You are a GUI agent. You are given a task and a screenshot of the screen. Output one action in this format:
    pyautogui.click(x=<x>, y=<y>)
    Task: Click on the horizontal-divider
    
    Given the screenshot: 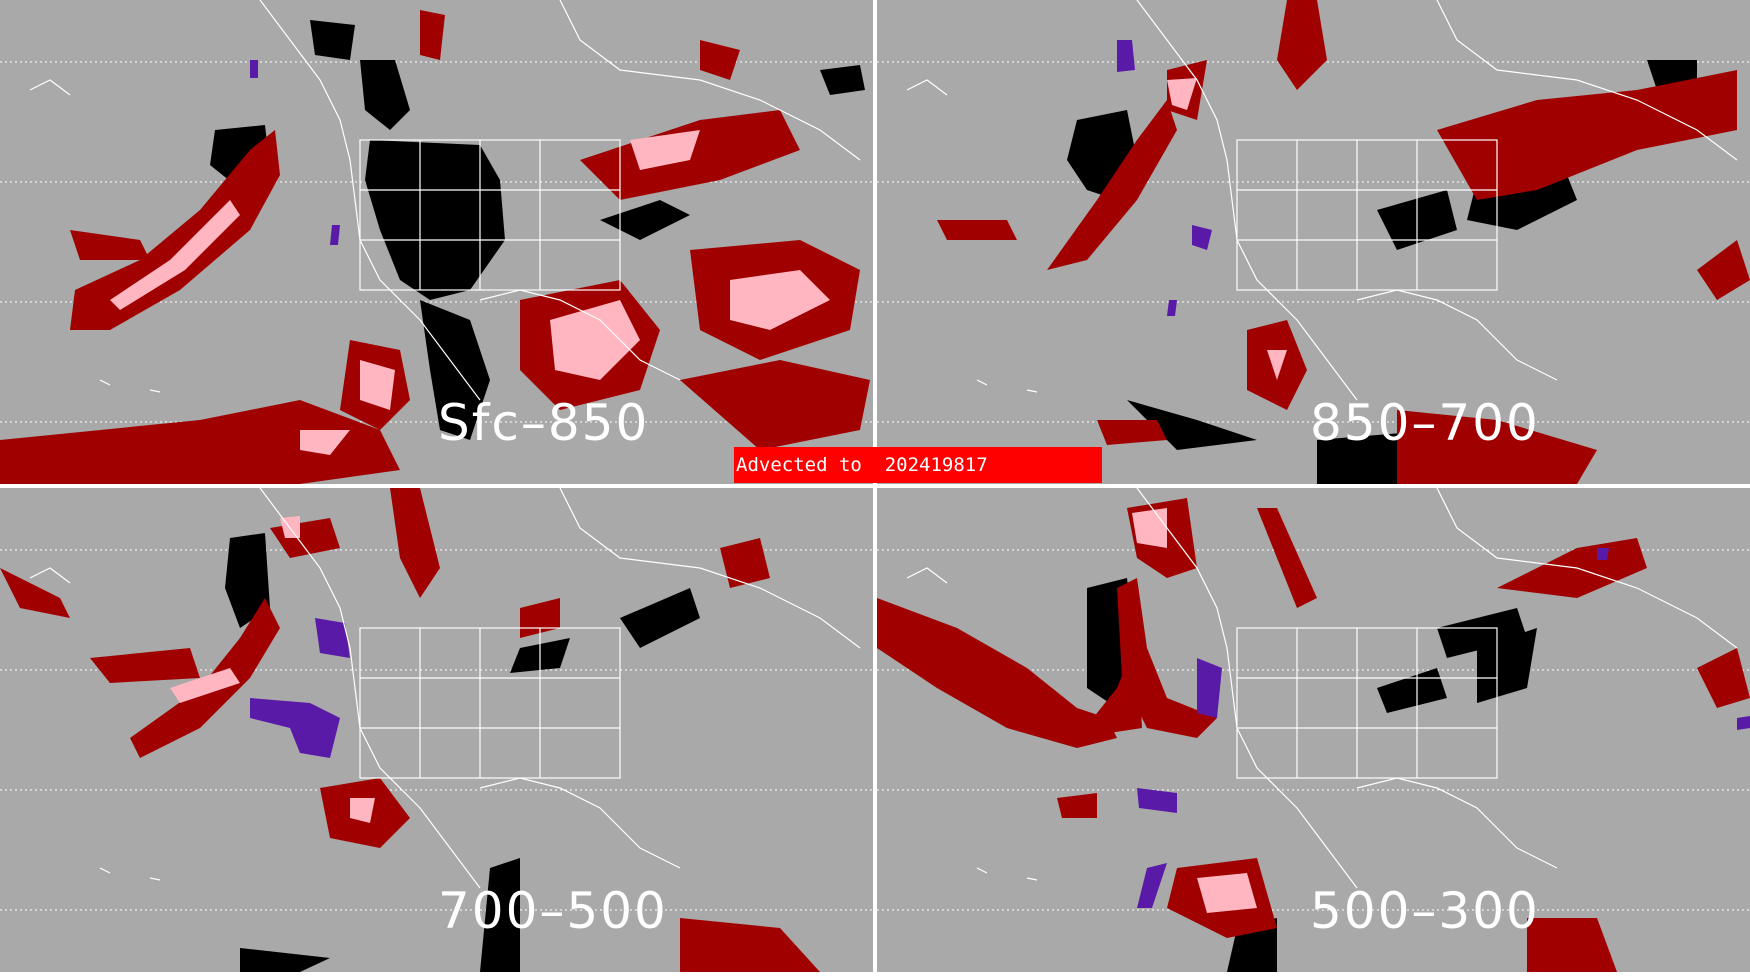 What is the action you would take?
    pyautogui.click(x=875, y=486)
    